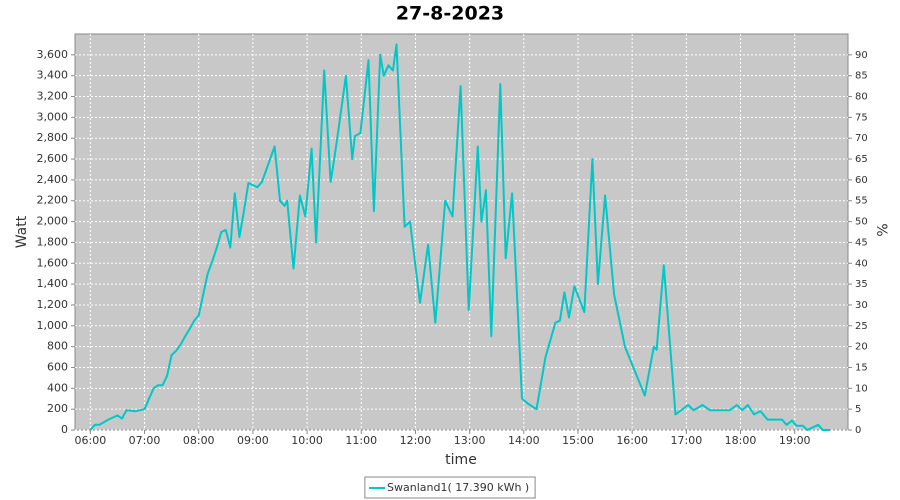  I want to click on y2-tick-label: 35, so click(861, 284).